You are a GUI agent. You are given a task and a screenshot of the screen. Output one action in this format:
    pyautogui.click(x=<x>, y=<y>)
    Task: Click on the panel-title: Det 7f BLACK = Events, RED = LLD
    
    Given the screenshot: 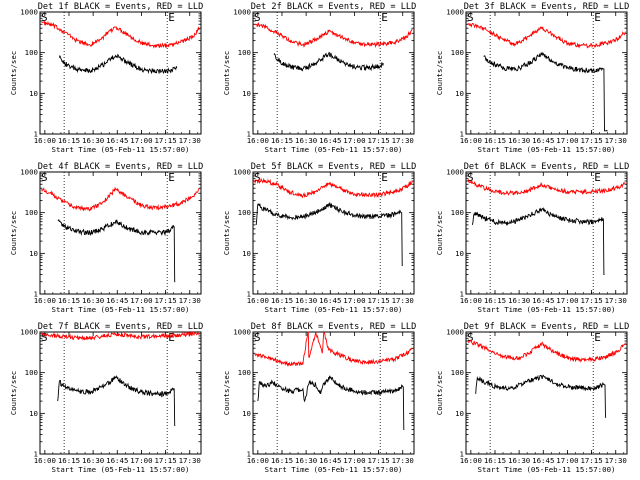 What is the action you would take?
    pyautogui.click(x=121, y=327)
    